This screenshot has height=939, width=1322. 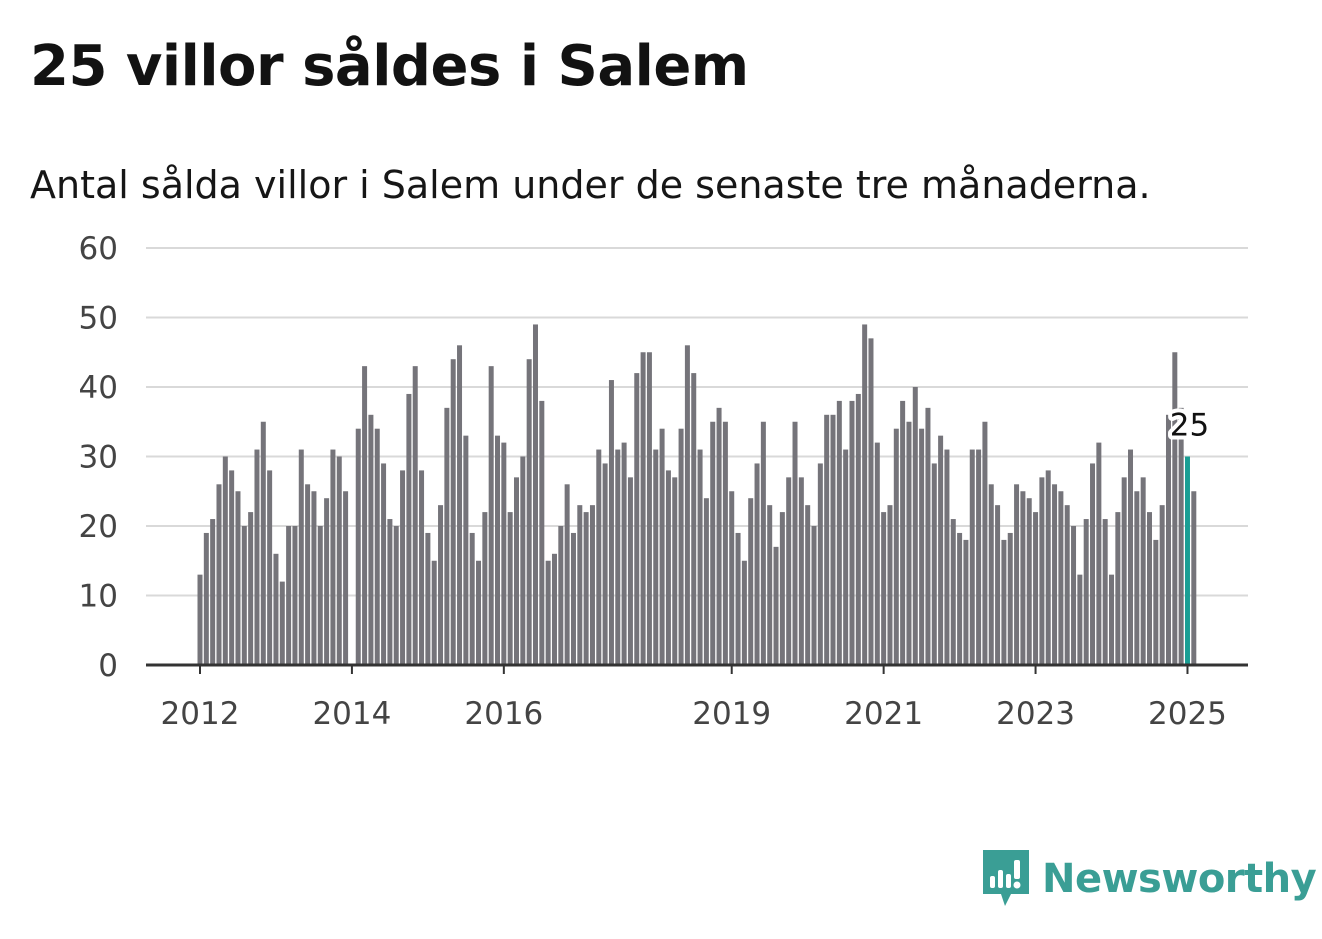 What do you see at coordinates (1148, 879) in the screenshot?
I see `newsworthy-logo: Newsworthy` at bounding box center [1148, 879].